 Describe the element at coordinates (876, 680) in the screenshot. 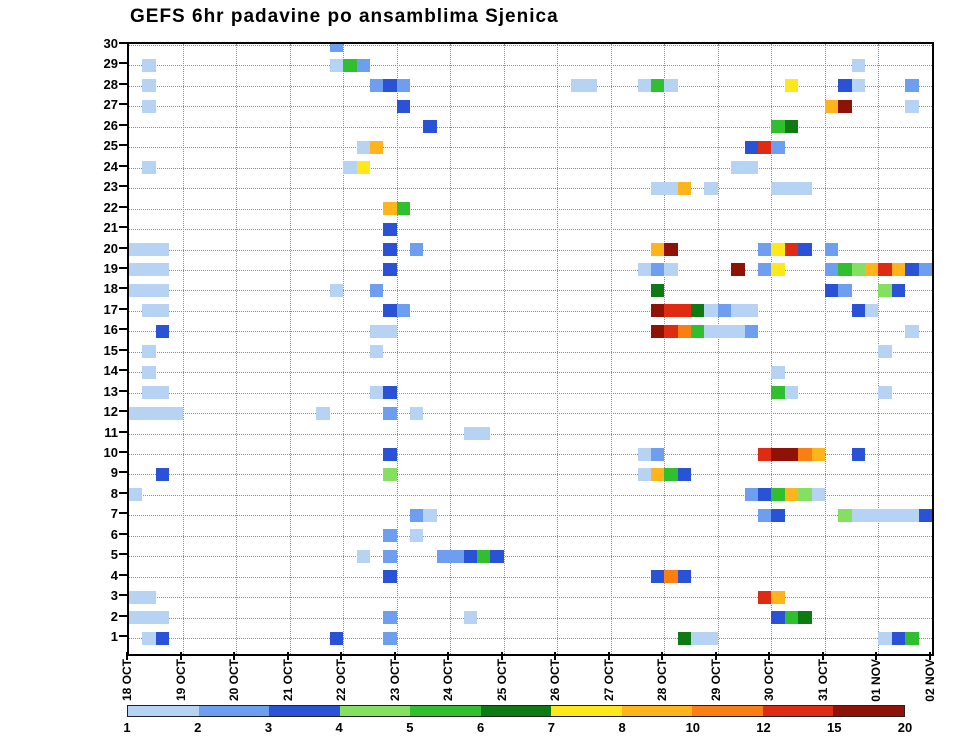

I see `x-tick-label: 01 NOV` at that location.